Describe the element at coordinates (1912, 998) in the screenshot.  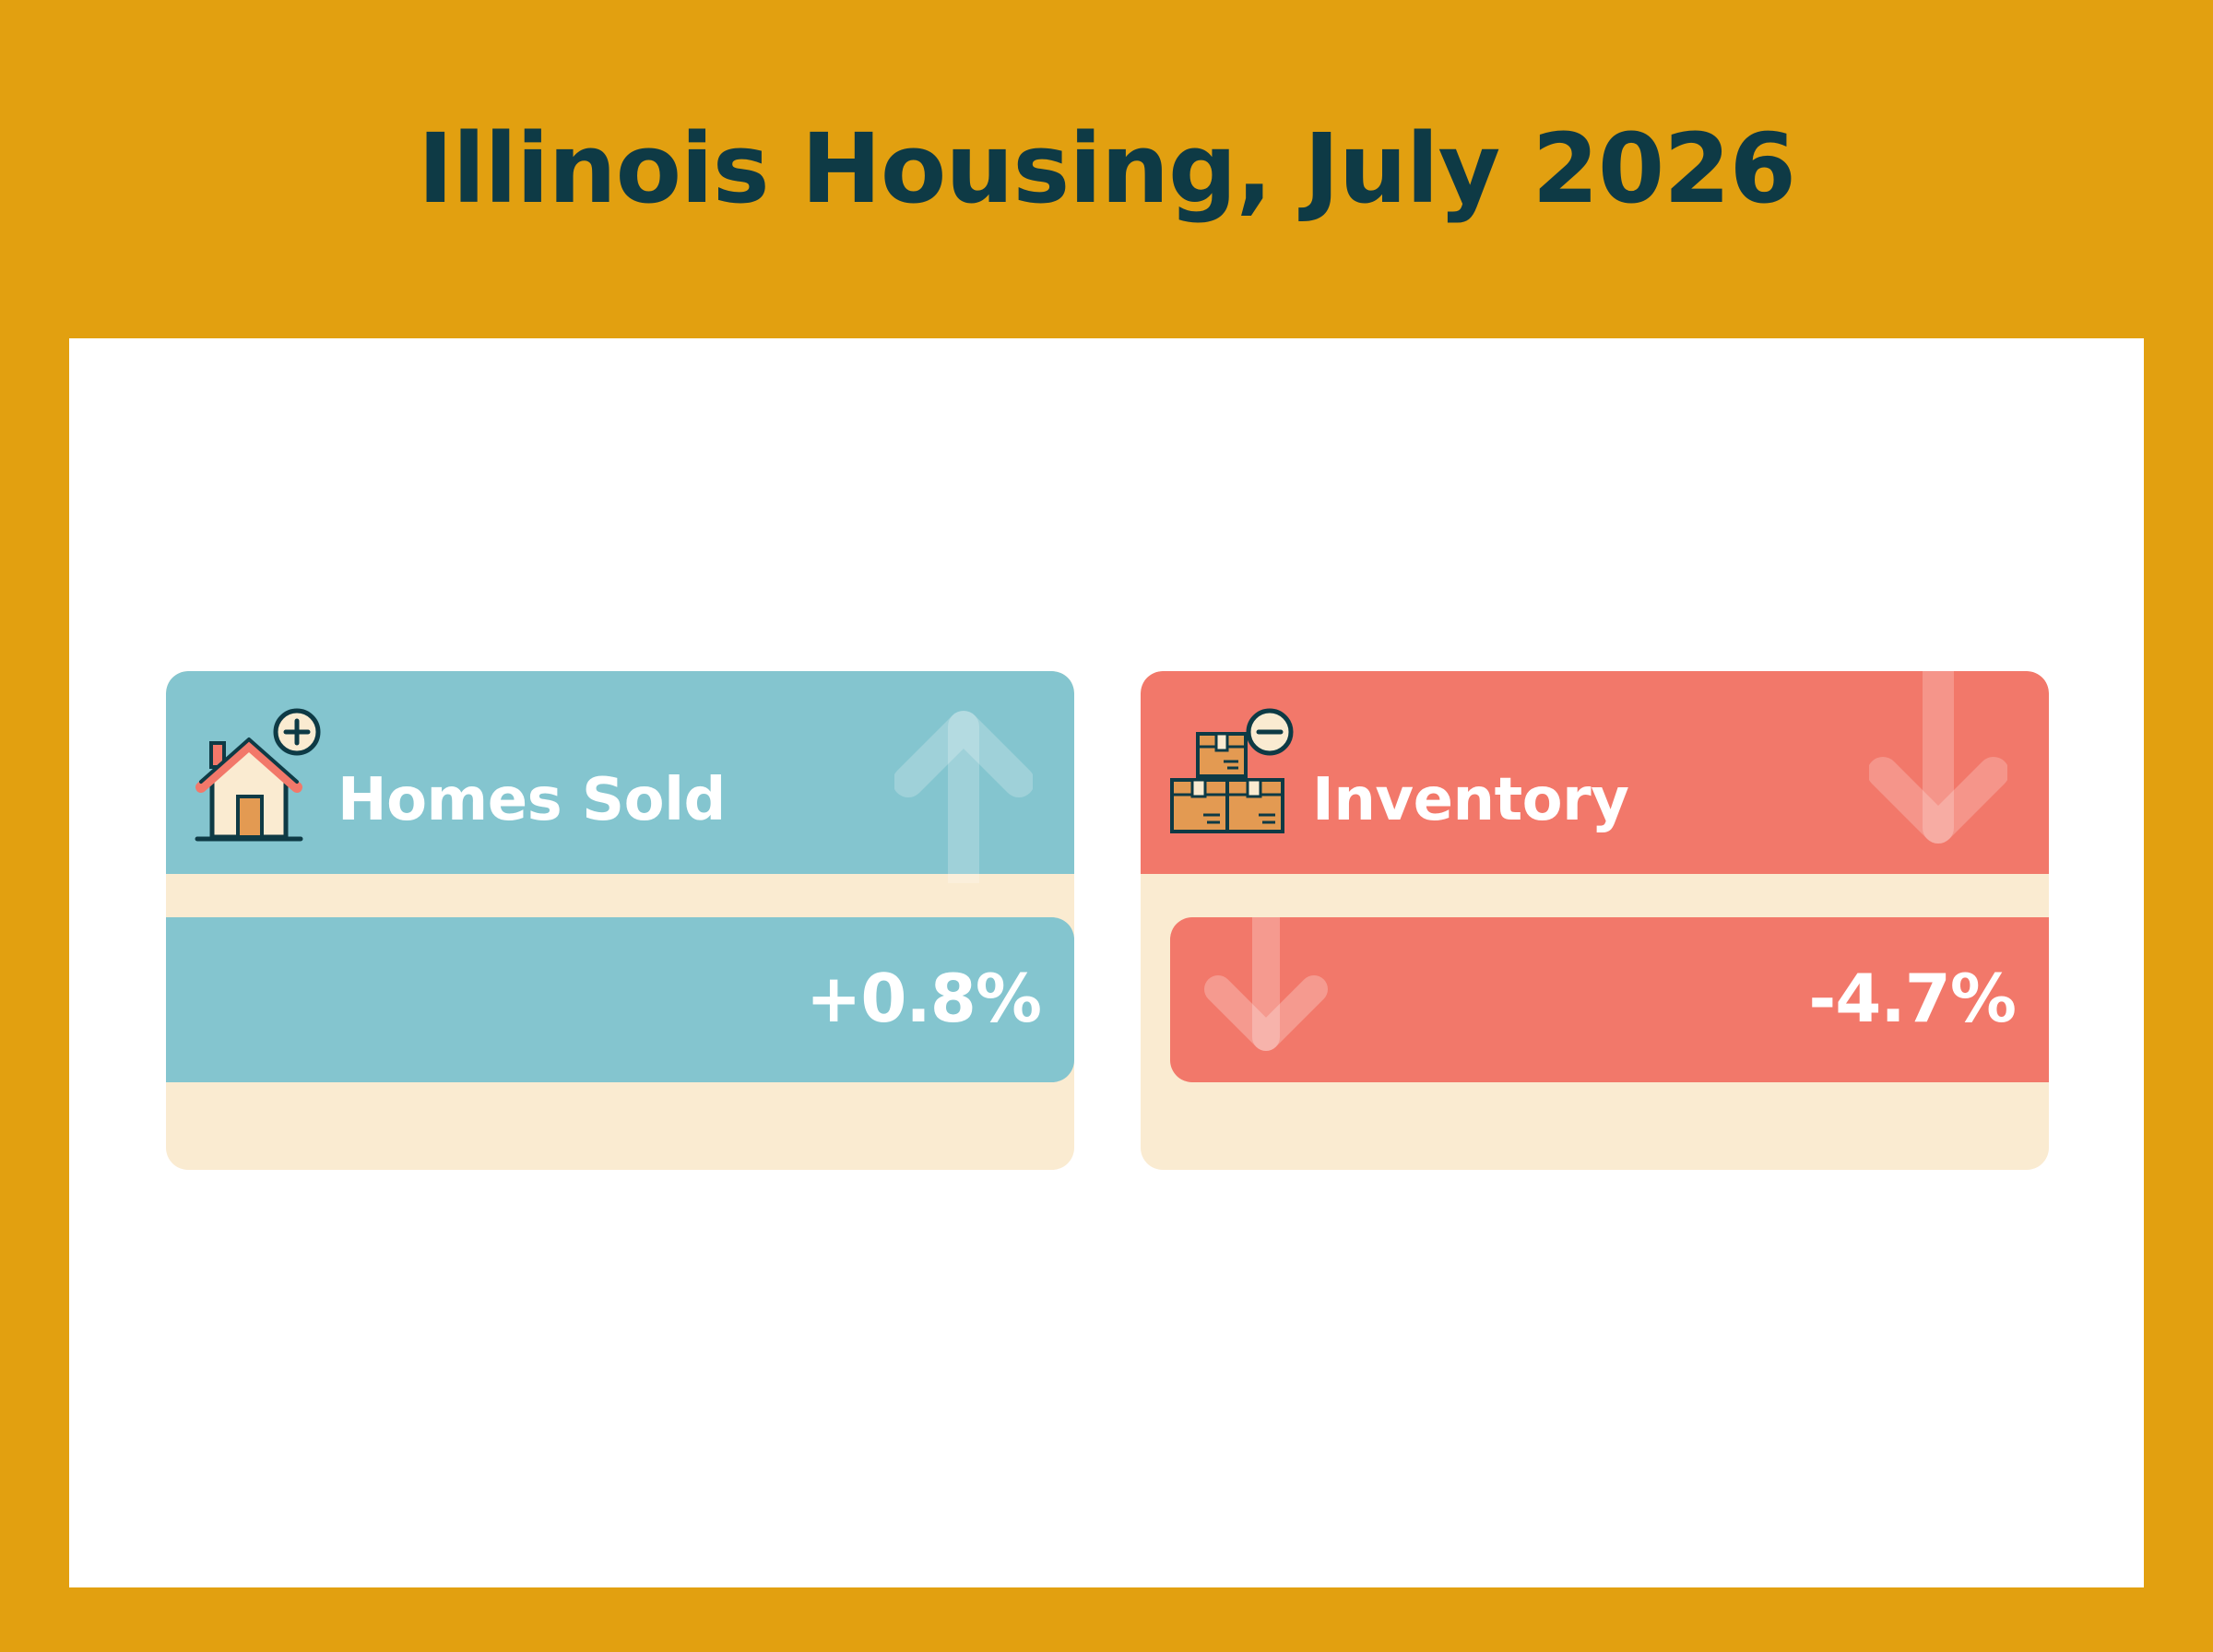
I see `inventory-value: -4.7%` at that location.